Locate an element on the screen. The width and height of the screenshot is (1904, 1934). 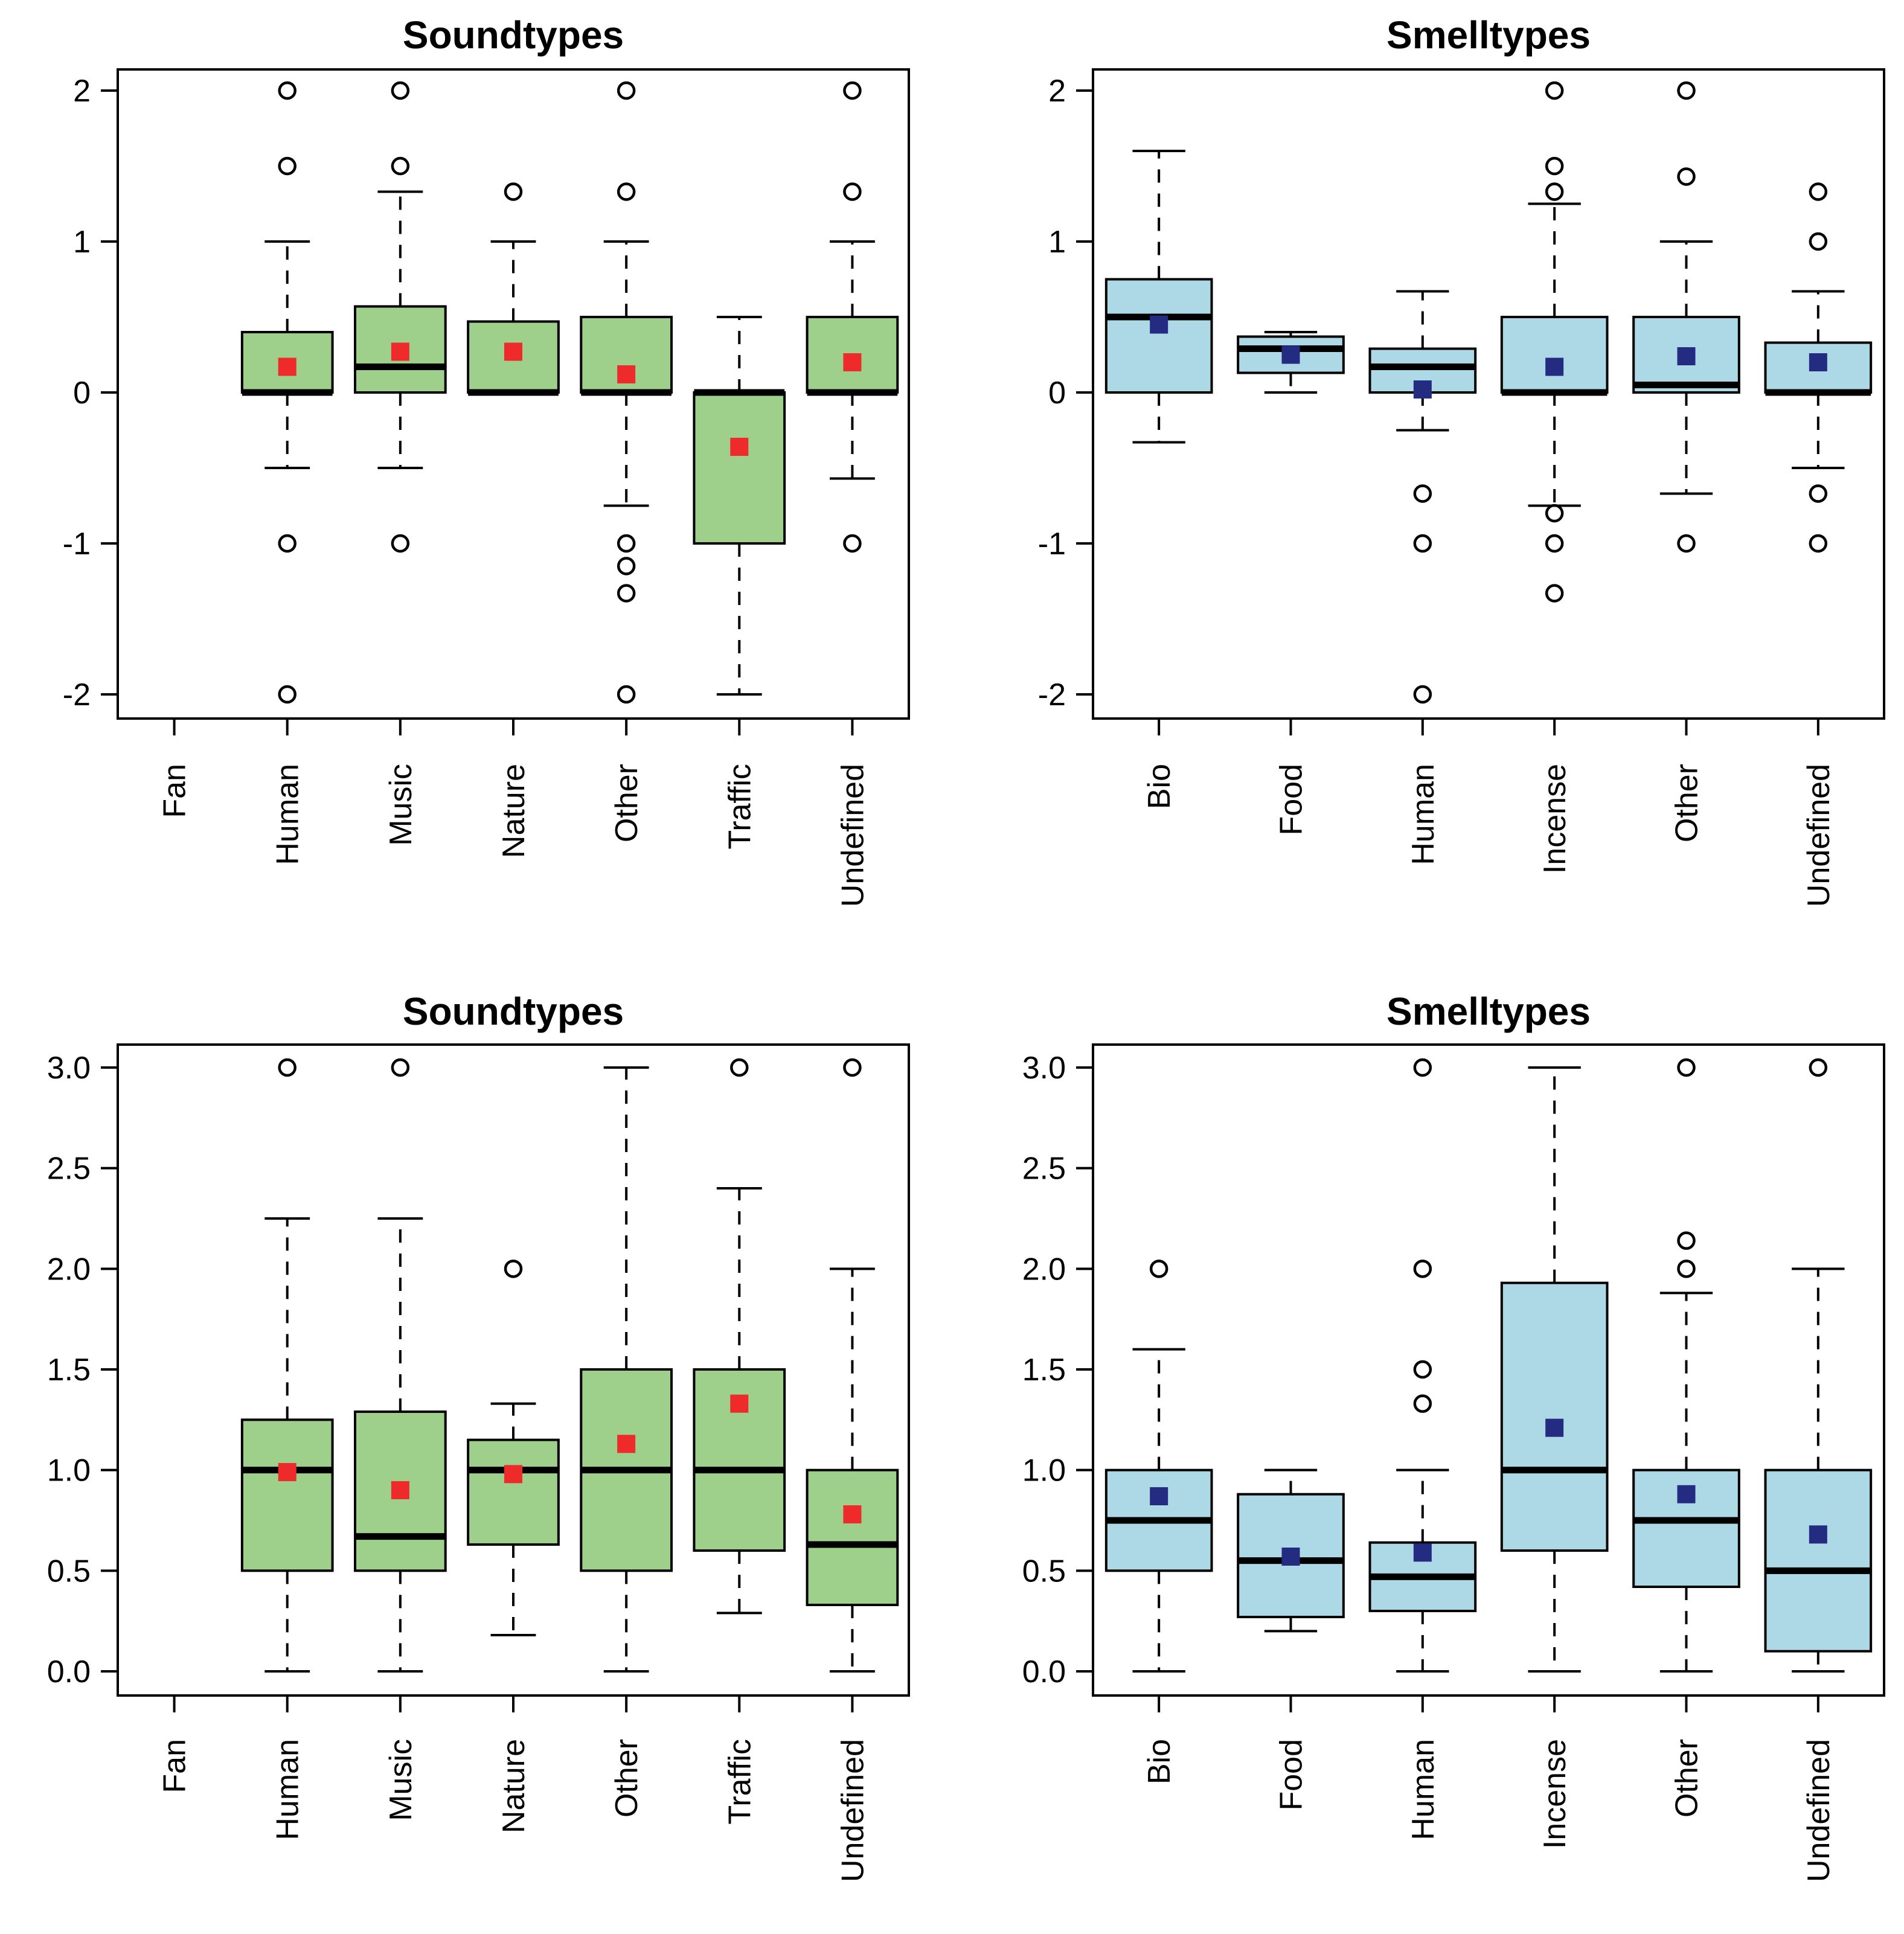
y-tick-label: -2 is located at coordinates (77, 694).